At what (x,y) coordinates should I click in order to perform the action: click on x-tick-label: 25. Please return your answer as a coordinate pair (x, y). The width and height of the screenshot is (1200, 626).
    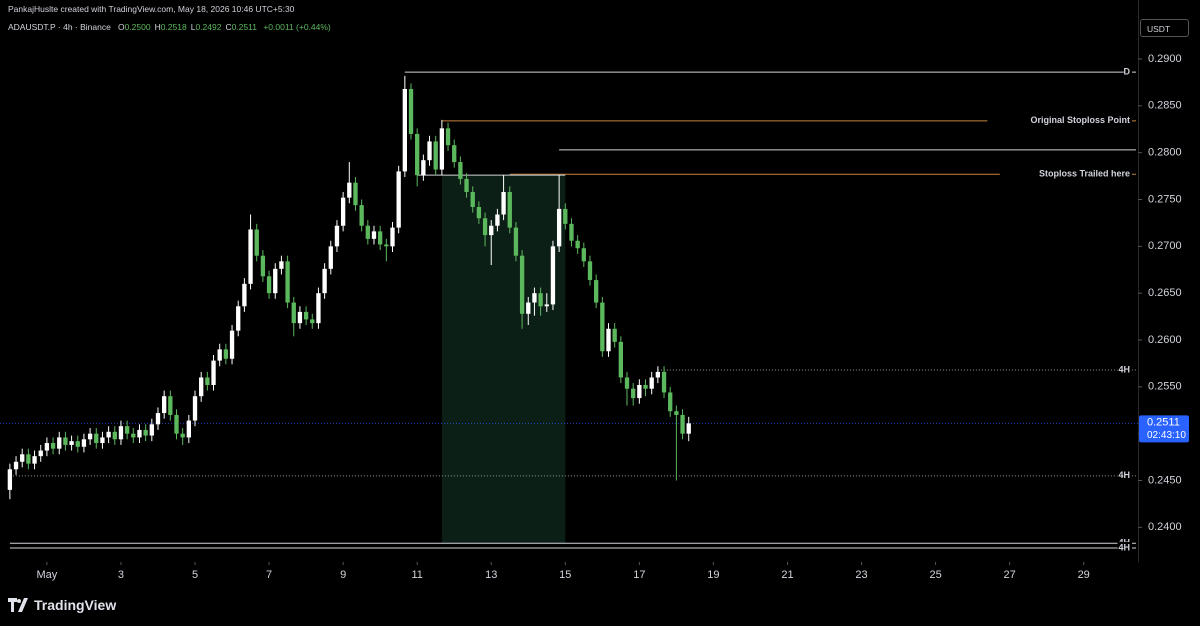
    Looking at the image, I should click on (935, 575).